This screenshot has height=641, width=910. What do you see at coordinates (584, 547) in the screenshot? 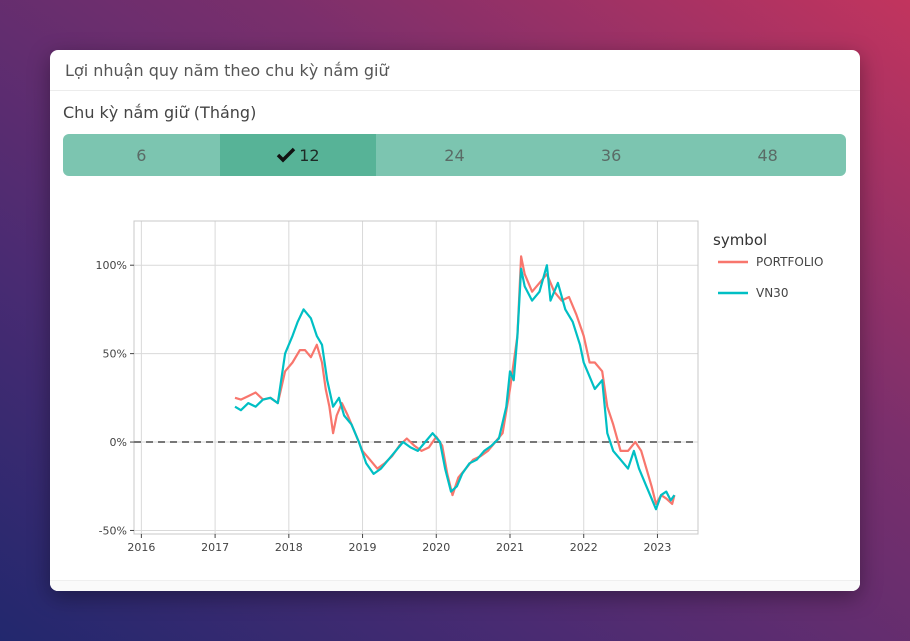
I see `x-tick-label: 2022` at bounding box center [584, 547].